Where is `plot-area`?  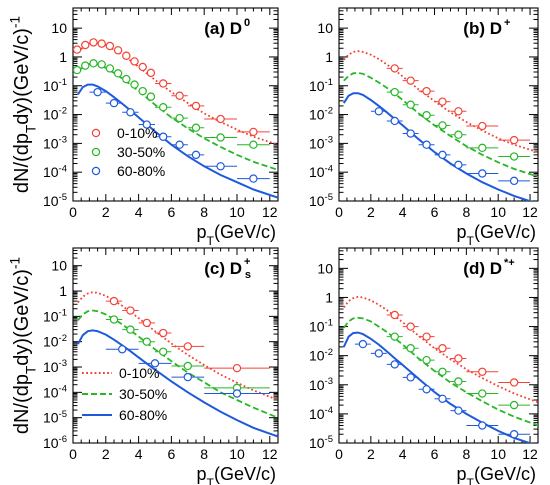 plot-area is located at coordinates (440, 125).